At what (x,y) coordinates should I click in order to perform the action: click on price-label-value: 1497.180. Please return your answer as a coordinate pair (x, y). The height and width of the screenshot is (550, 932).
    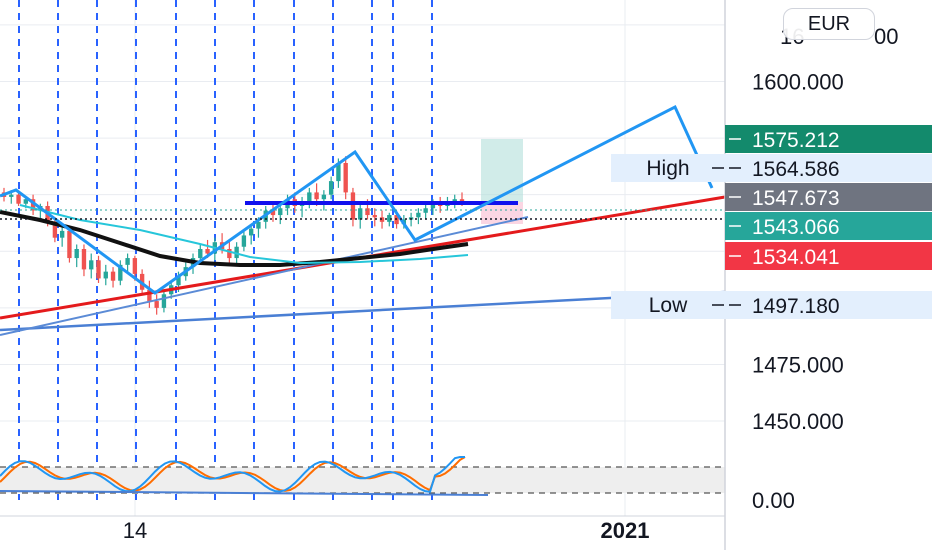
    Looking at the image, I should click on (796, 306).